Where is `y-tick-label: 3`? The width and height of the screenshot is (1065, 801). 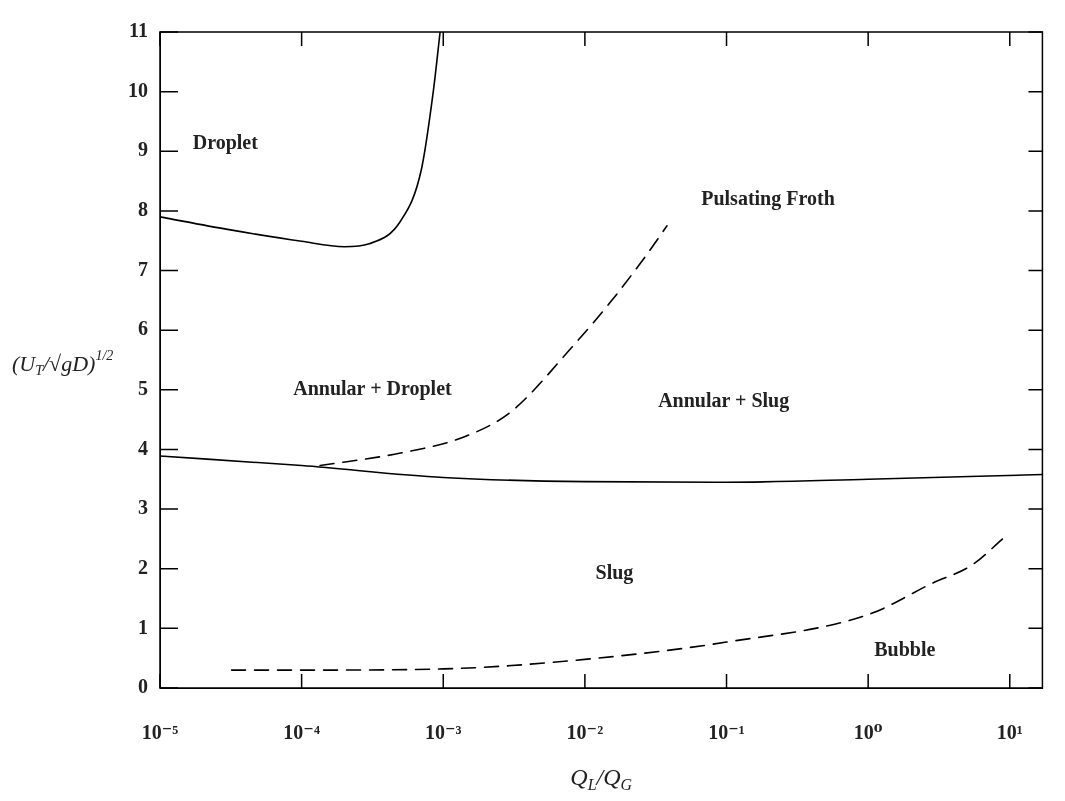
y-tick-label: 3 is located at coordinates (143, 507).